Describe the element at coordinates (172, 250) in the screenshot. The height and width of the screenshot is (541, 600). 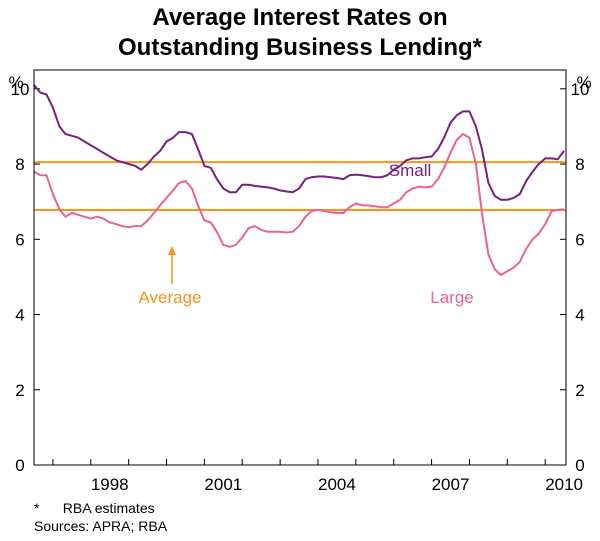
I see `average-arrow-head` at that location.